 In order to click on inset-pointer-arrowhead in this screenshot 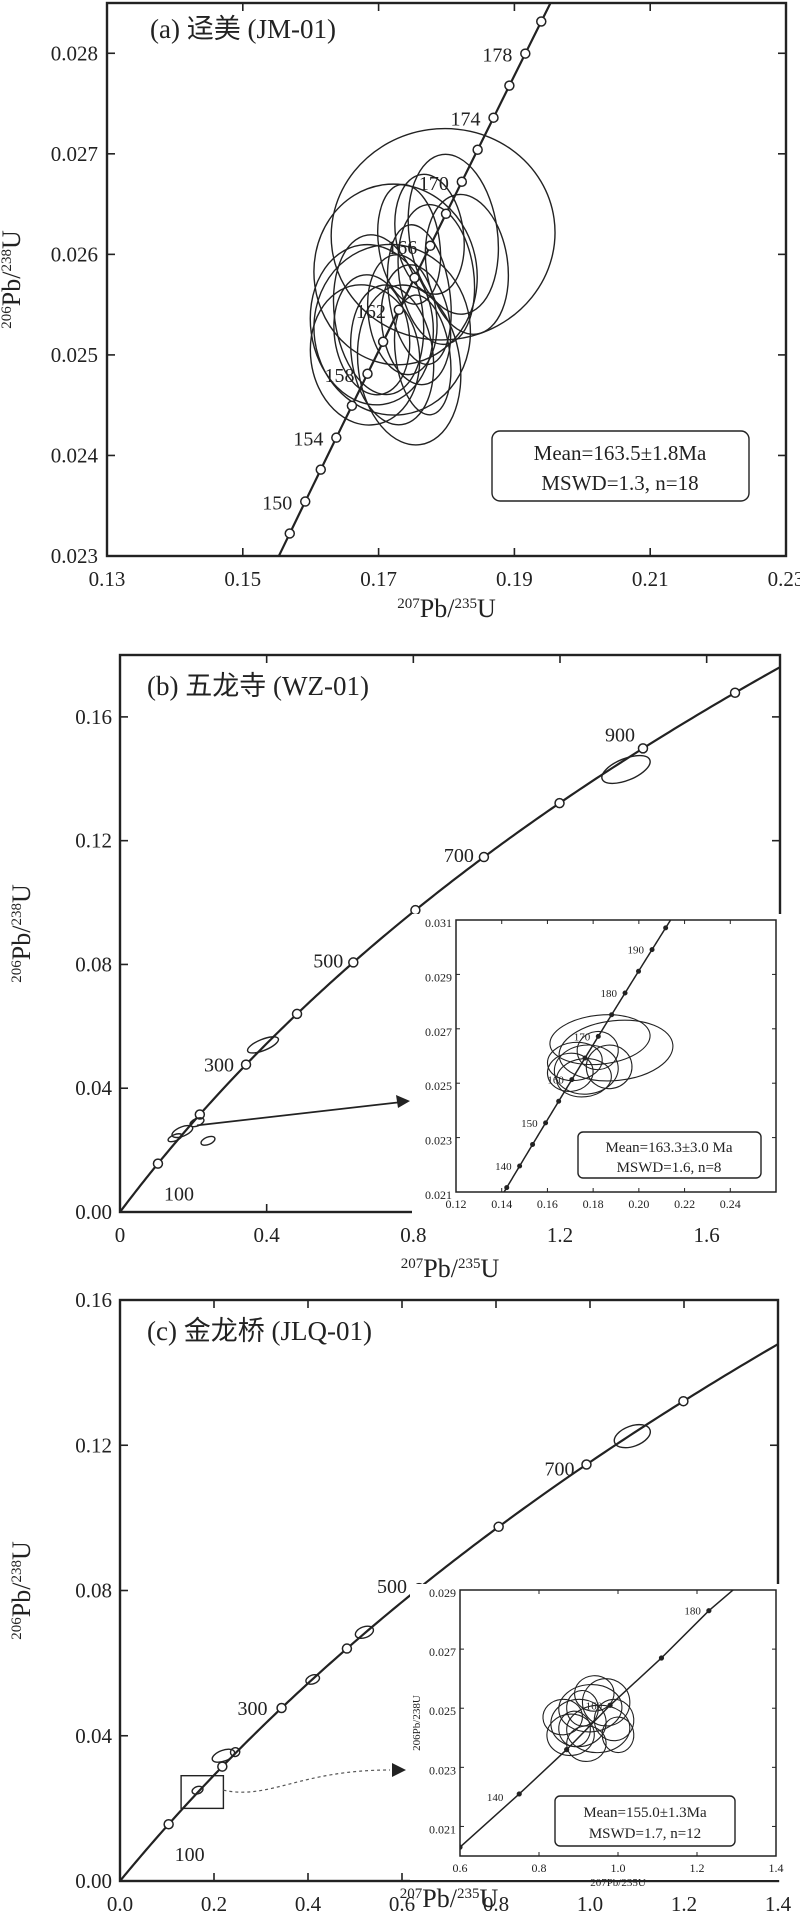, I will do `click(399, 1770)`.